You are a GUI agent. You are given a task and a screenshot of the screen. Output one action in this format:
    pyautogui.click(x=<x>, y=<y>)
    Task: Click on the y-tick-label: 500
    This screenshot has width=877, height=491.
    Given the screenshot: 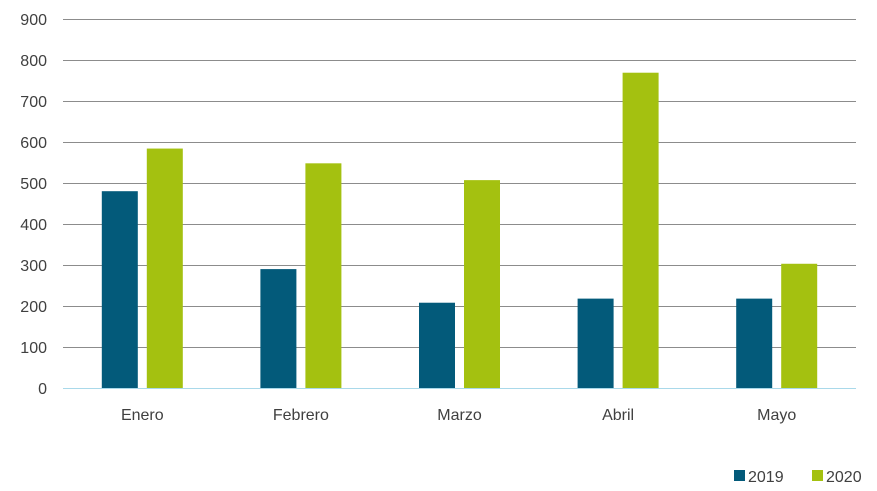 What is the action you would take?
    pyautogui.click(x=33, y=184)
    